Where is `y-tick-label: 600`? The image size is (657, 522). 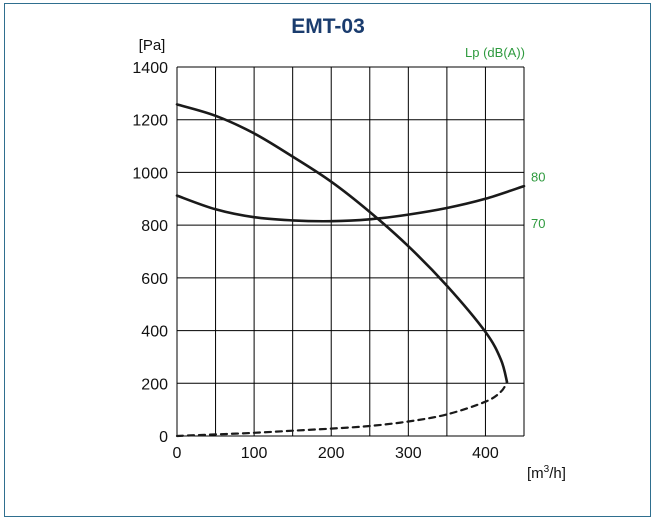 y-tick-label: 600 is located at coordinates (154, 279).